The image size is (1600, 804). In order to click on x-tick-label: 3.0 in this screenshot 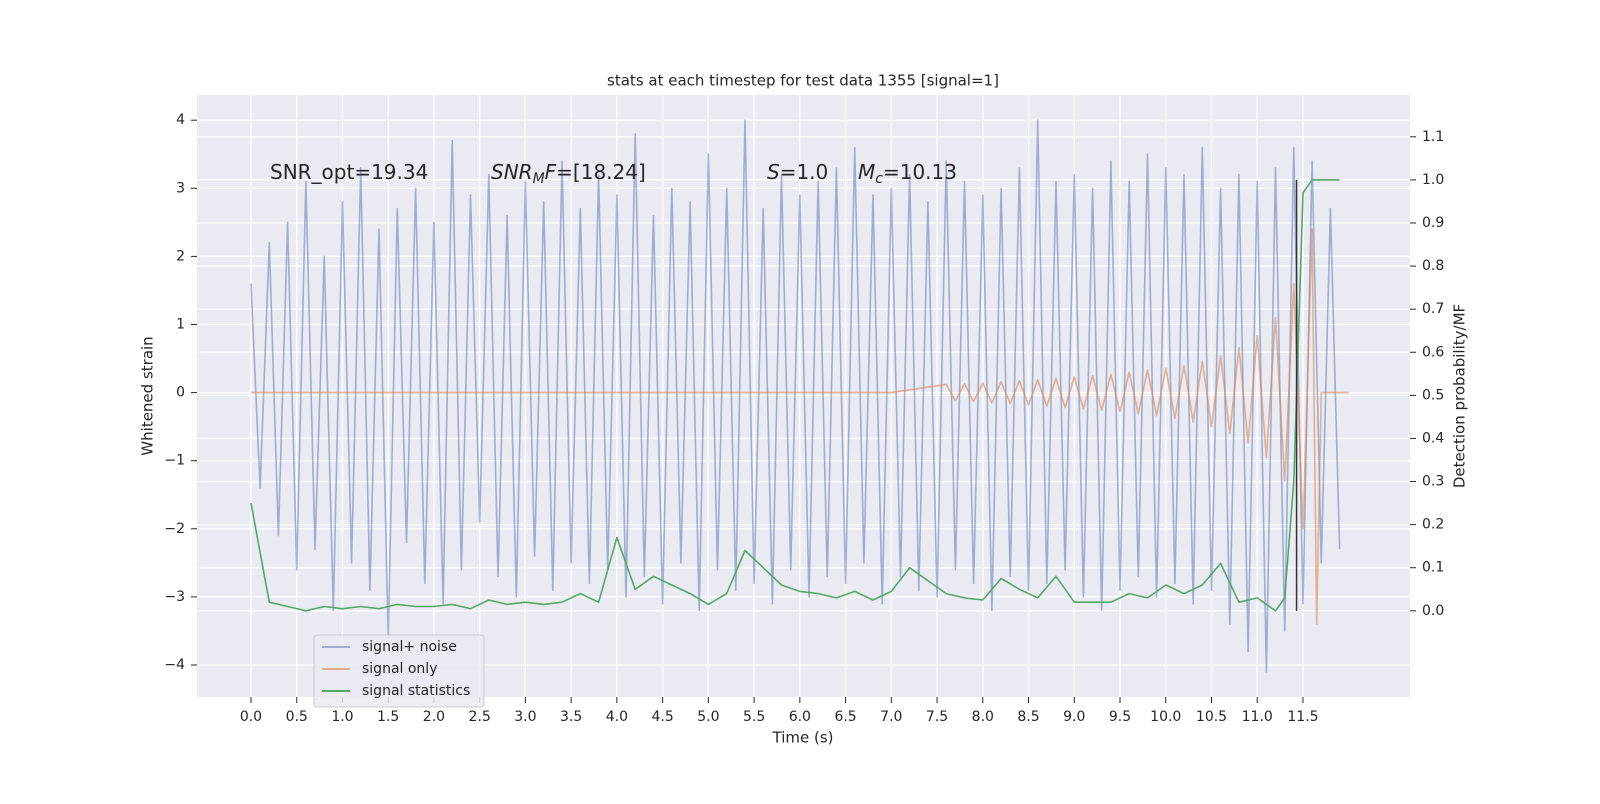, I will do `click(525, 717)`.